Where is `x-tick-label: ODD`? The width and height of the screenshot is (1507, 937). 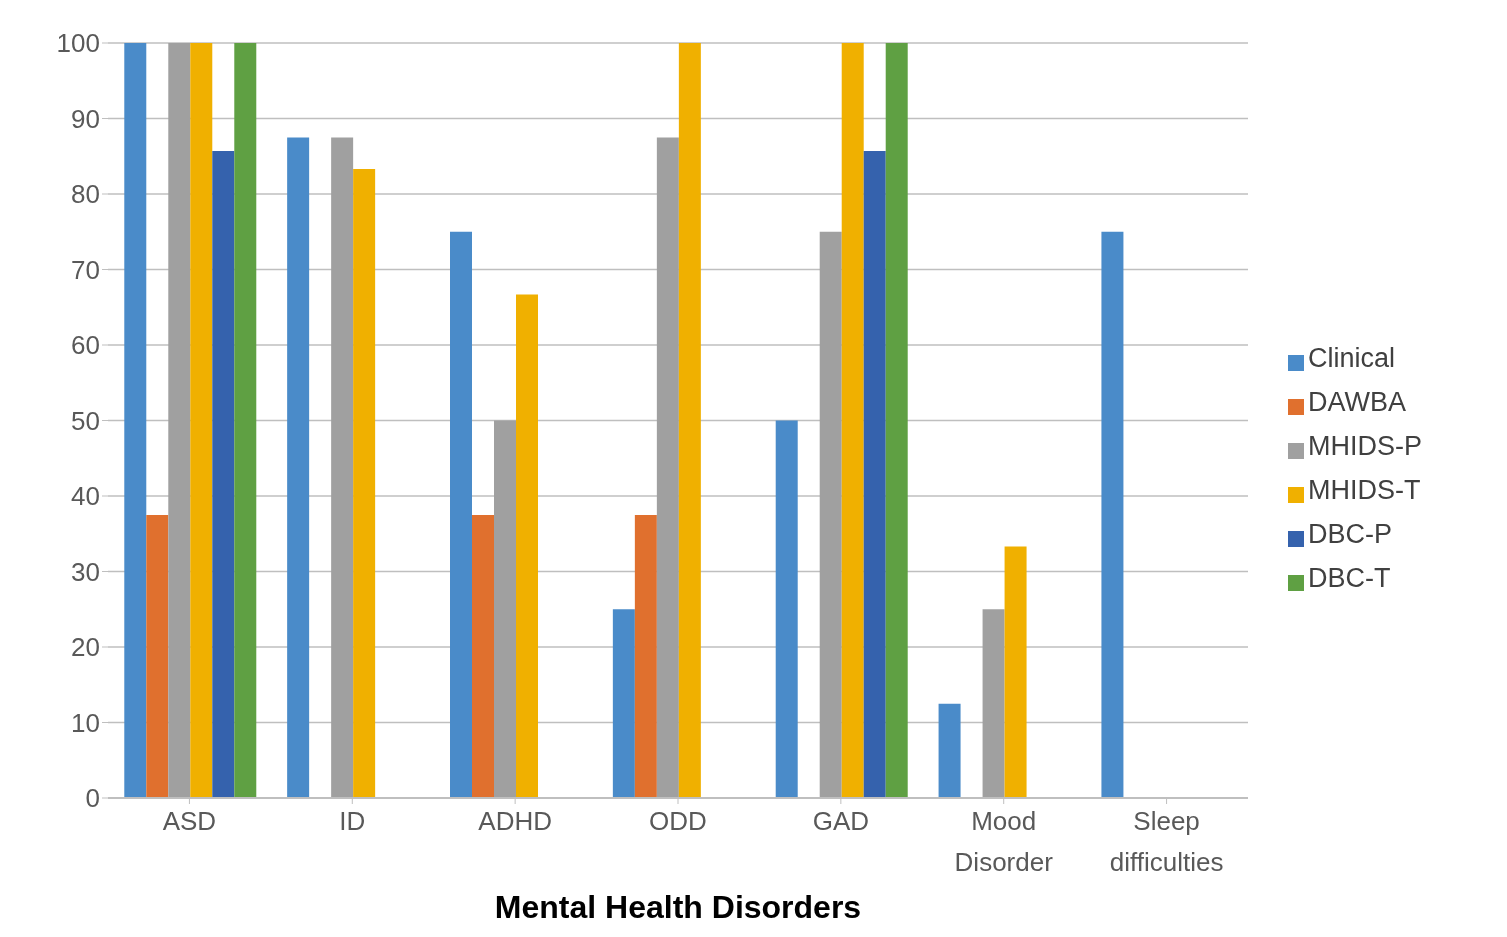 x-tick-label: ODD is located at coordinates (678, 821).